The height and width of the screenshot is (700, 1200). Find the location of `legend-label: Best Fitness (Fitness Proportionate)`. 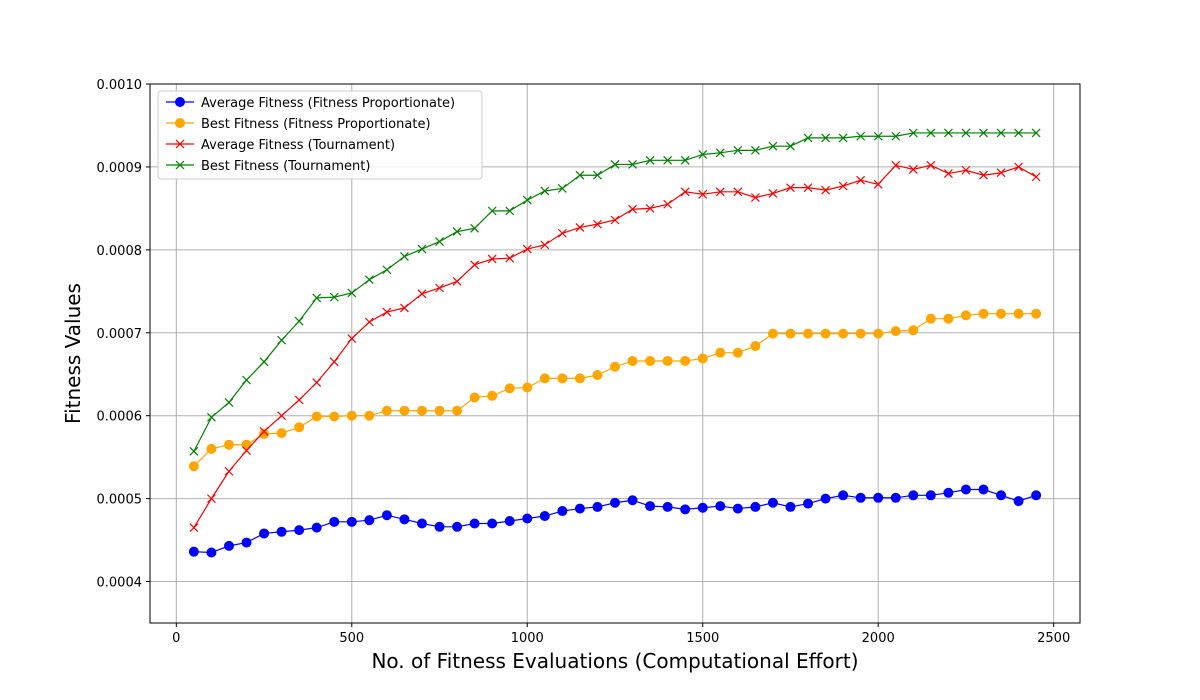

legend-label: Best Fitness (Fitness Proportionate) is located at coordinates (316, 124).